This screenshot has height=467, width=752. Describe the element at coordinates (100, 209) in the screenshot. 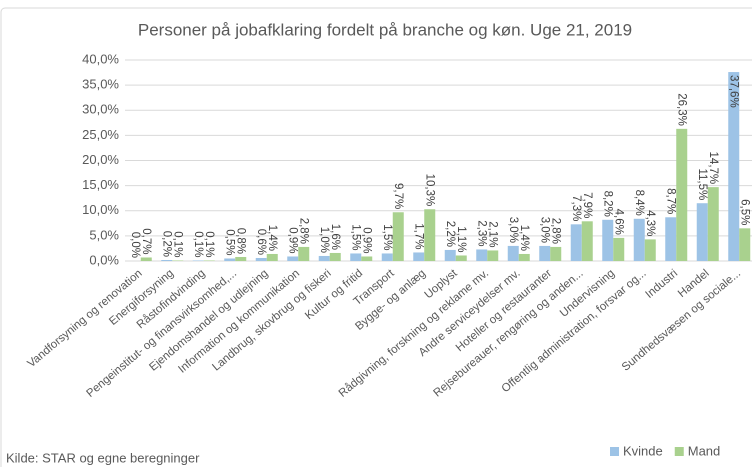

I see `y-tick-label: 10,0%` at that location.